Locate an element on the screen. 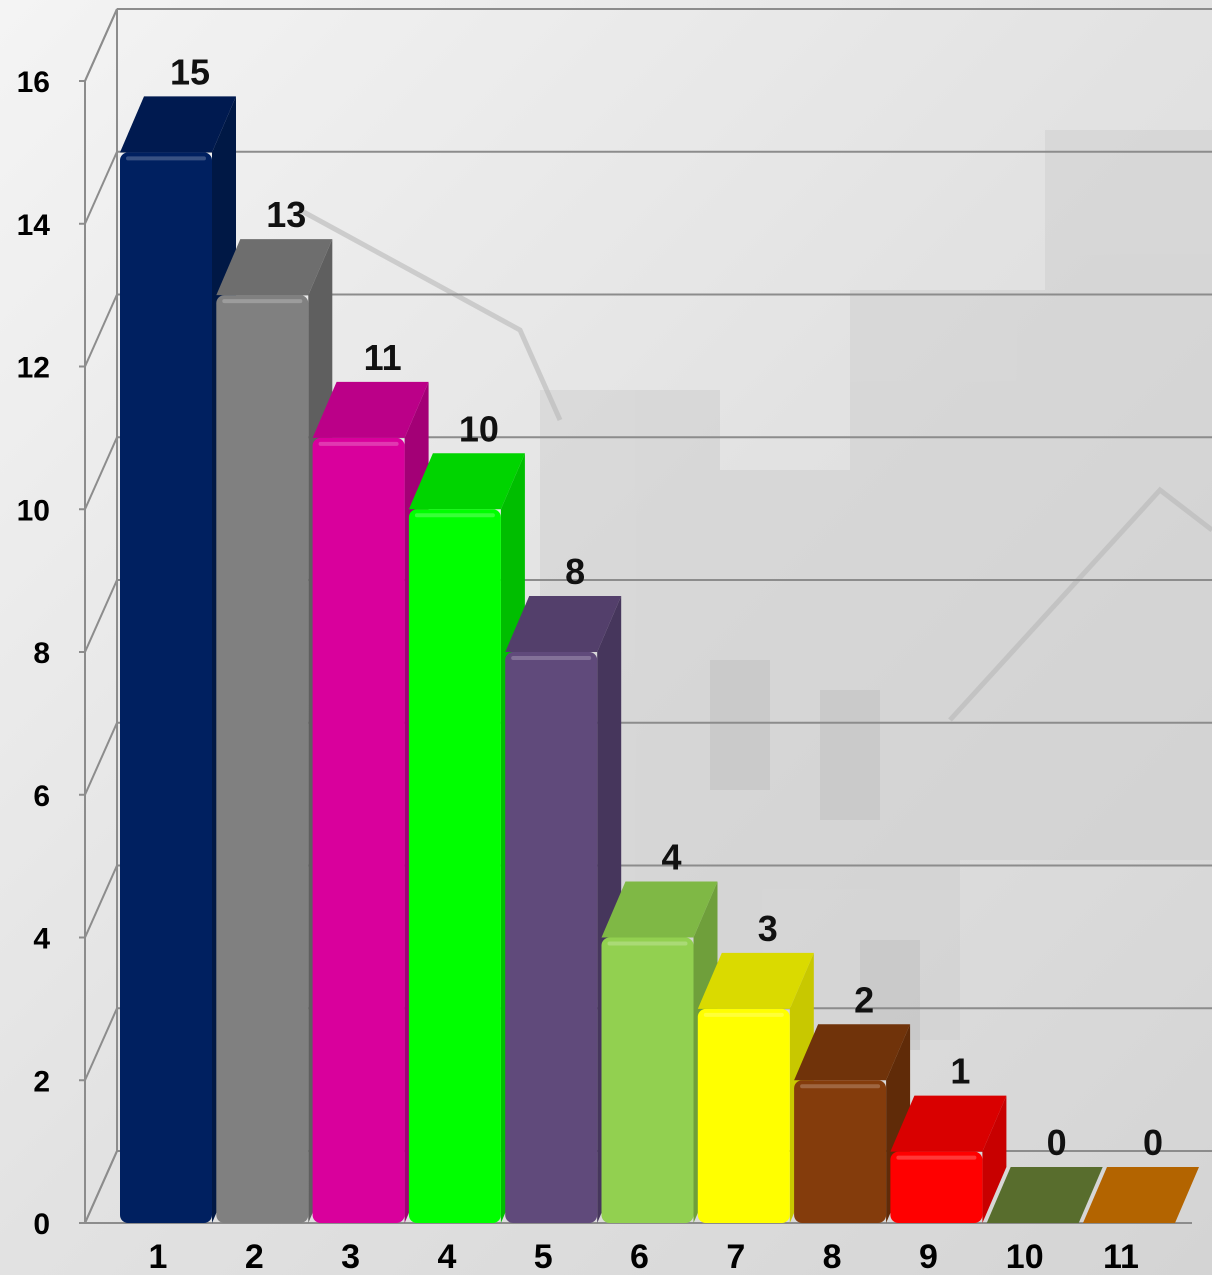  data-label: 15 is located at coordinates (190, 71).